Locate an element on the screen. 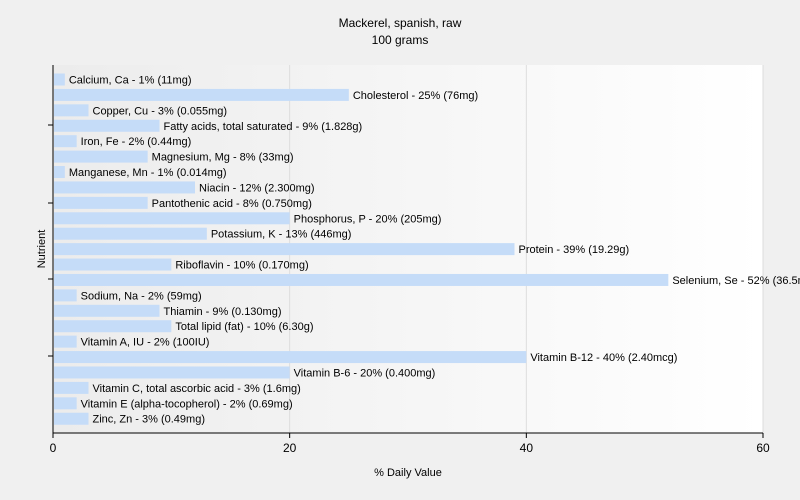  x-axis-ticks: 0 20 40 60 is located at coordinates (410, 444).